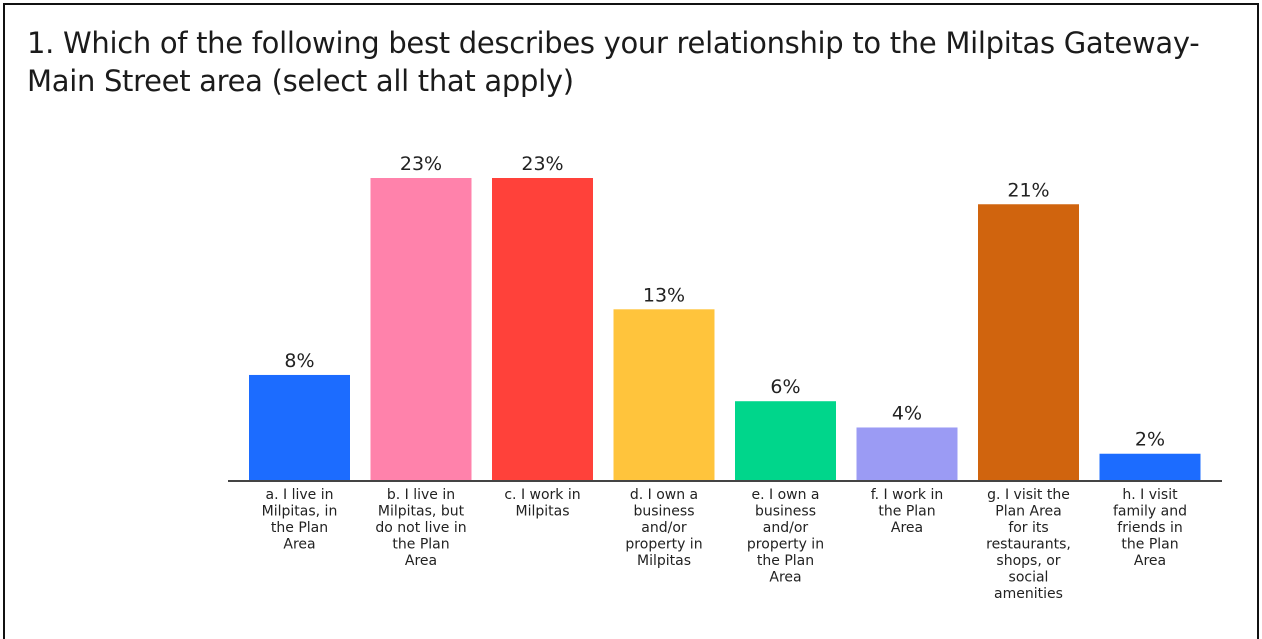 This screenshot has height=639, width=1262. What do you see at coordinates (664, 495) in the screenshot?
I see `category-label-line: d. I own a` at bounding box center [664, 495].